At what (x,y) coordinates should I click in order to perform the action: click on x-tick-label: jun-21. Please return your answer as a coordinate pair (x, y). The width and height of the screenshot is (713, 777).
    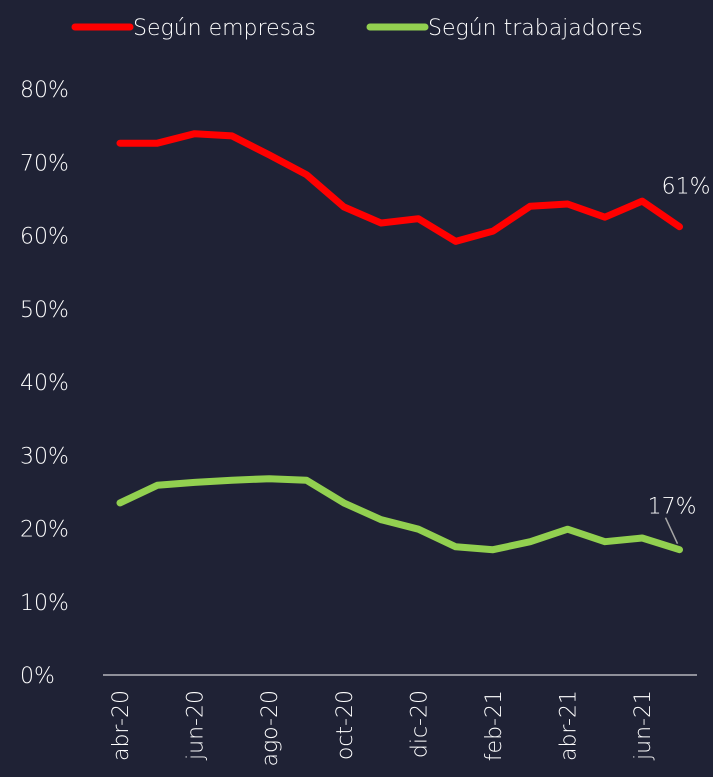
    Looking at the image, I should click on (643, 725).